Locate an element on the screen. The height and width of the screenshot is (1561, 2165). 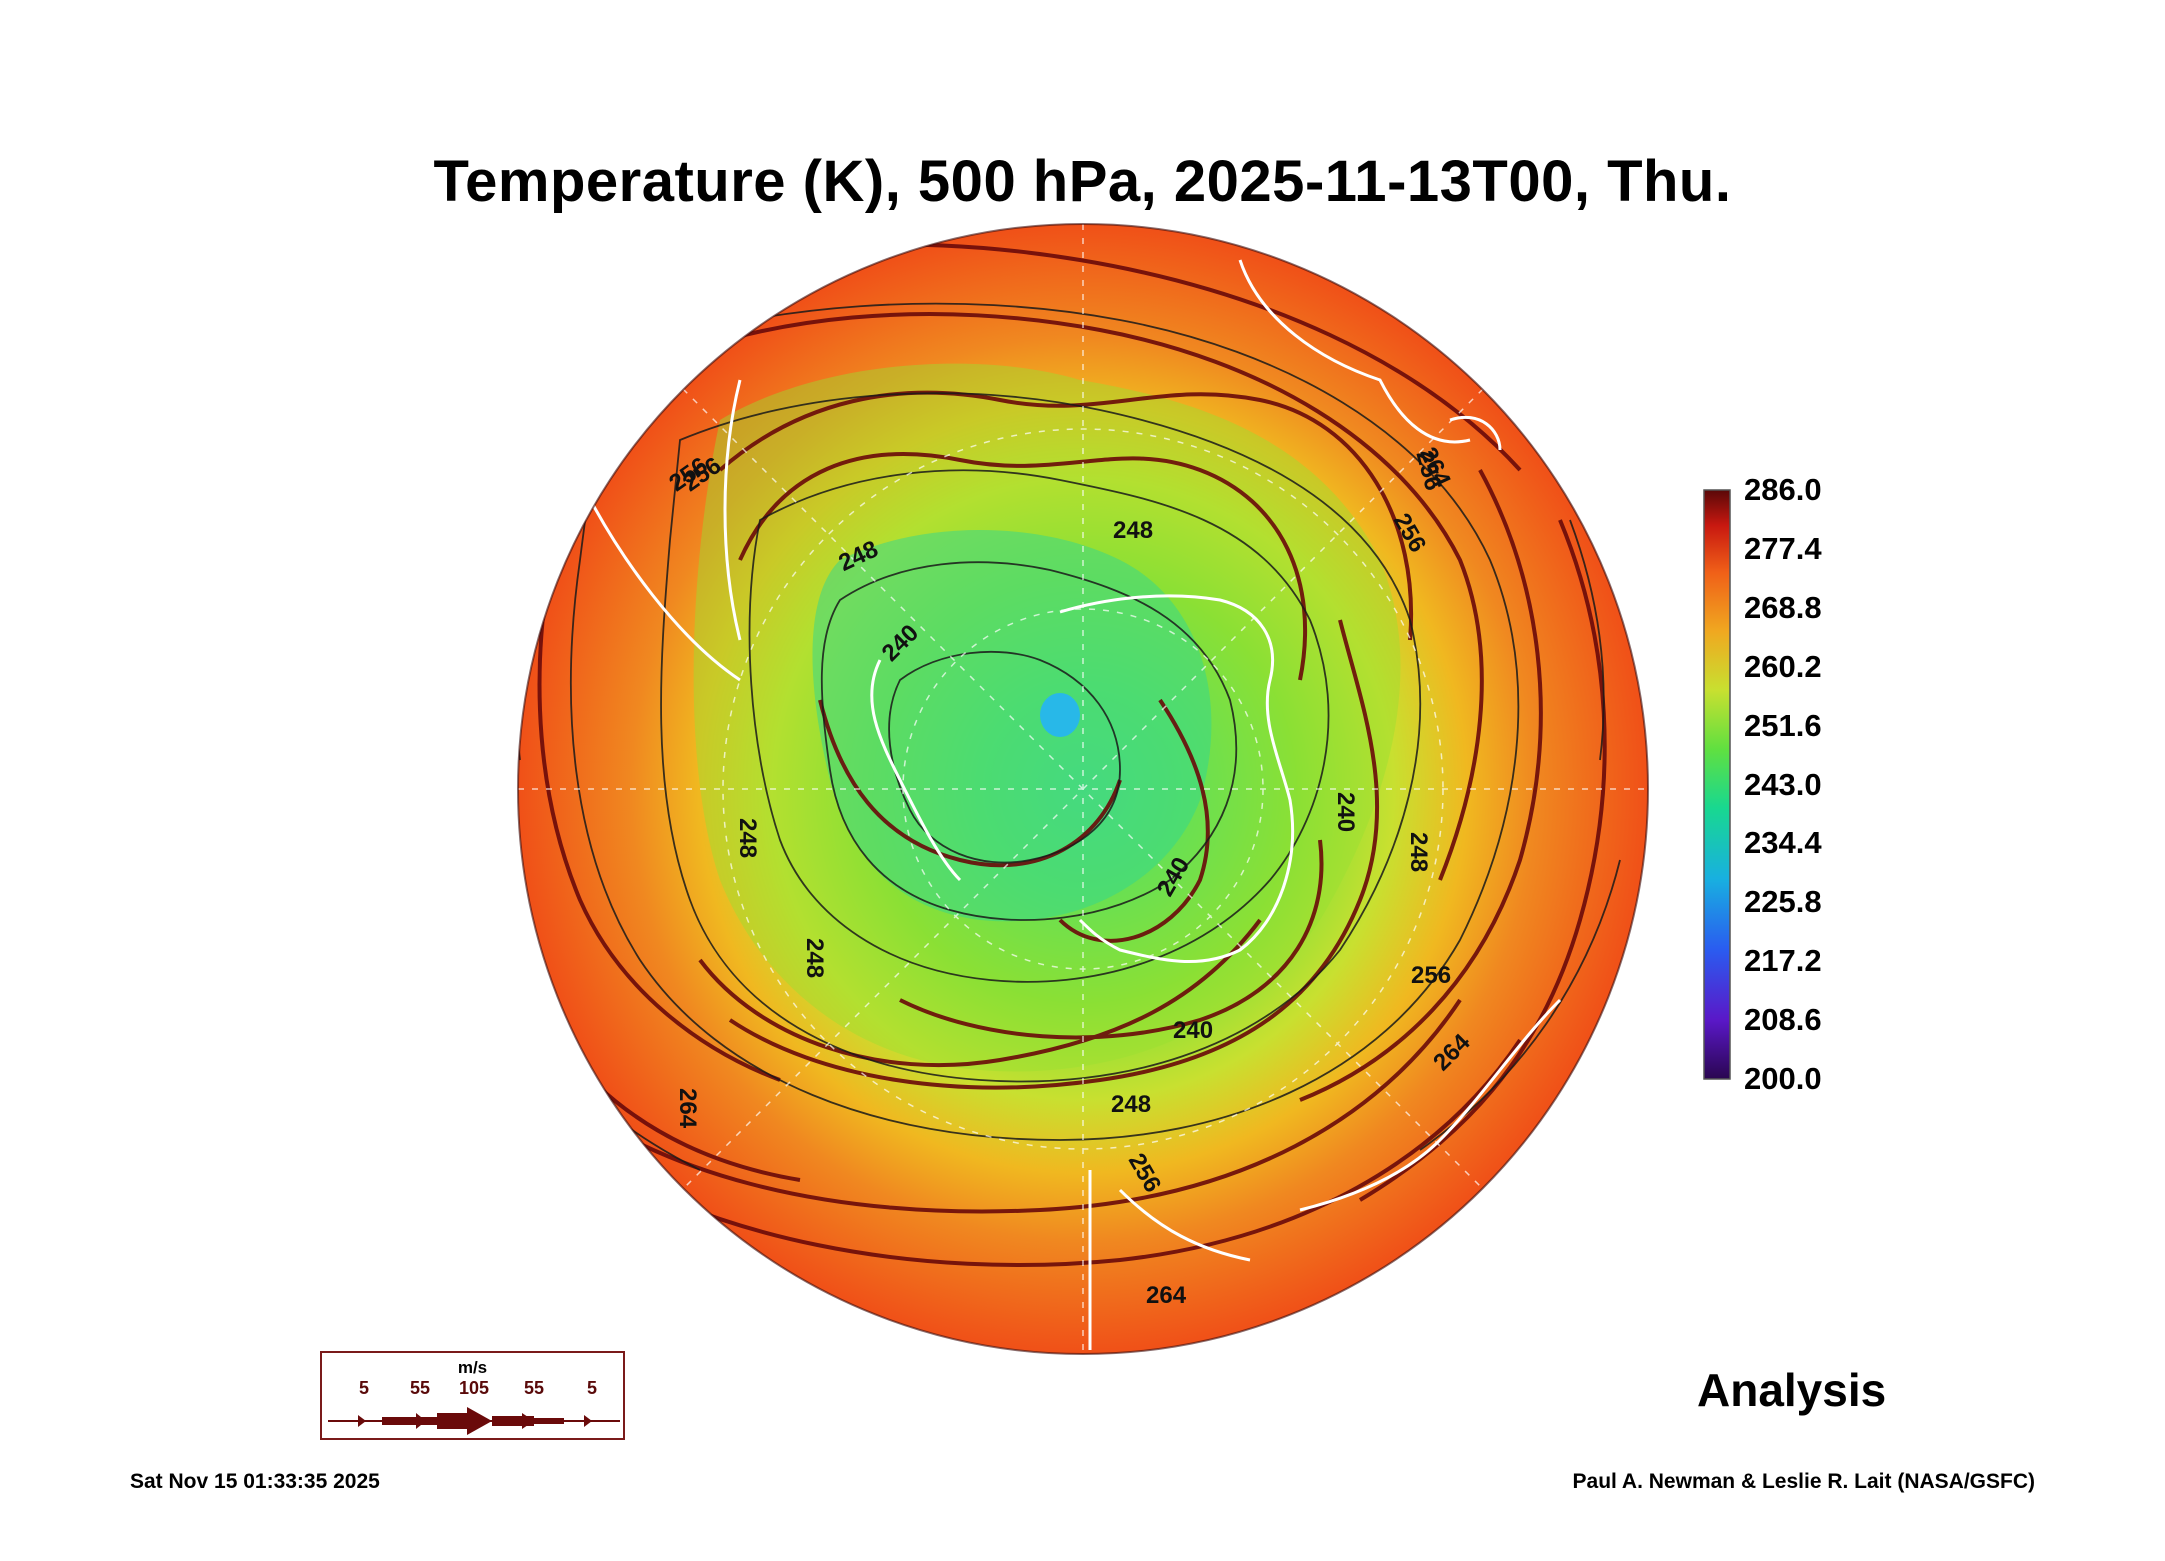
contour-label: 256 is located at coordinates (1431, 975).